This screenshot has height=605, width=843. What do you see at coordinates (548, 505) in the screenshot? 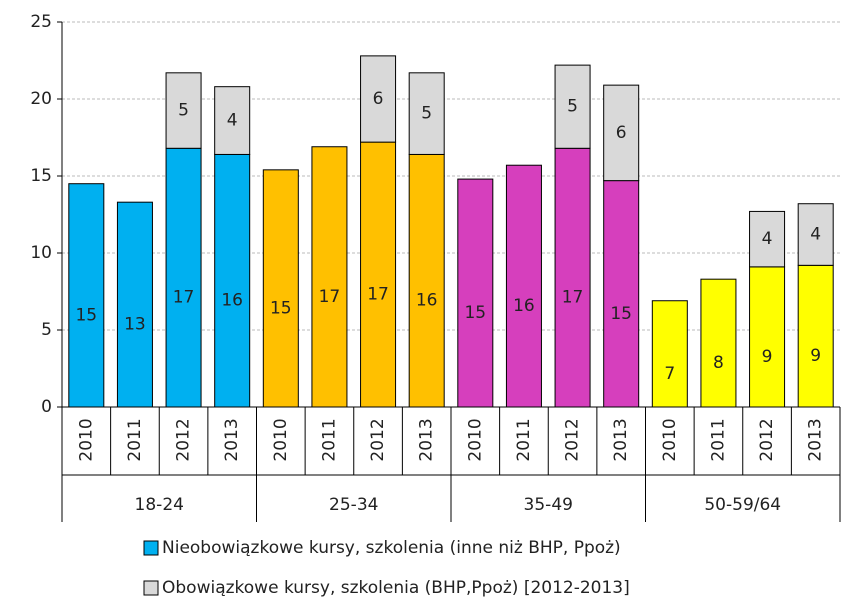
I see `group-label: 35-49` at bounding box center [548, 505].